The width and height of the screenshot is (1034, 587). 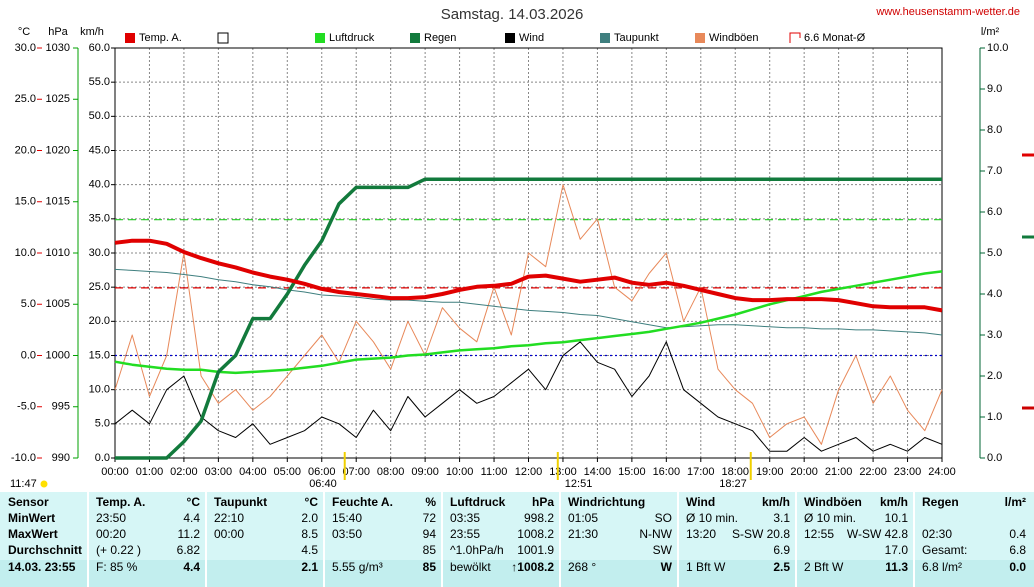 I want to click on x-tick-label: 20:00, so click(x=804, y=472).